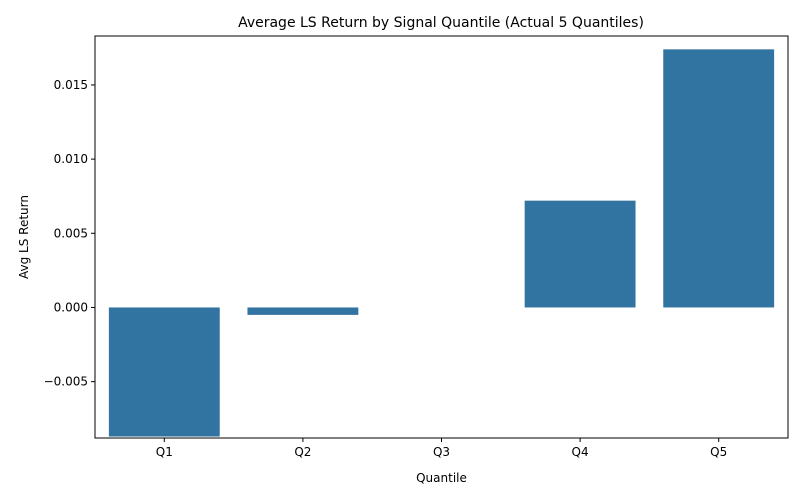  What do you see at coordinates (164, 452) in the screenshot?
I see `x-tick-label: Q1` at bounding box center [164, 452].